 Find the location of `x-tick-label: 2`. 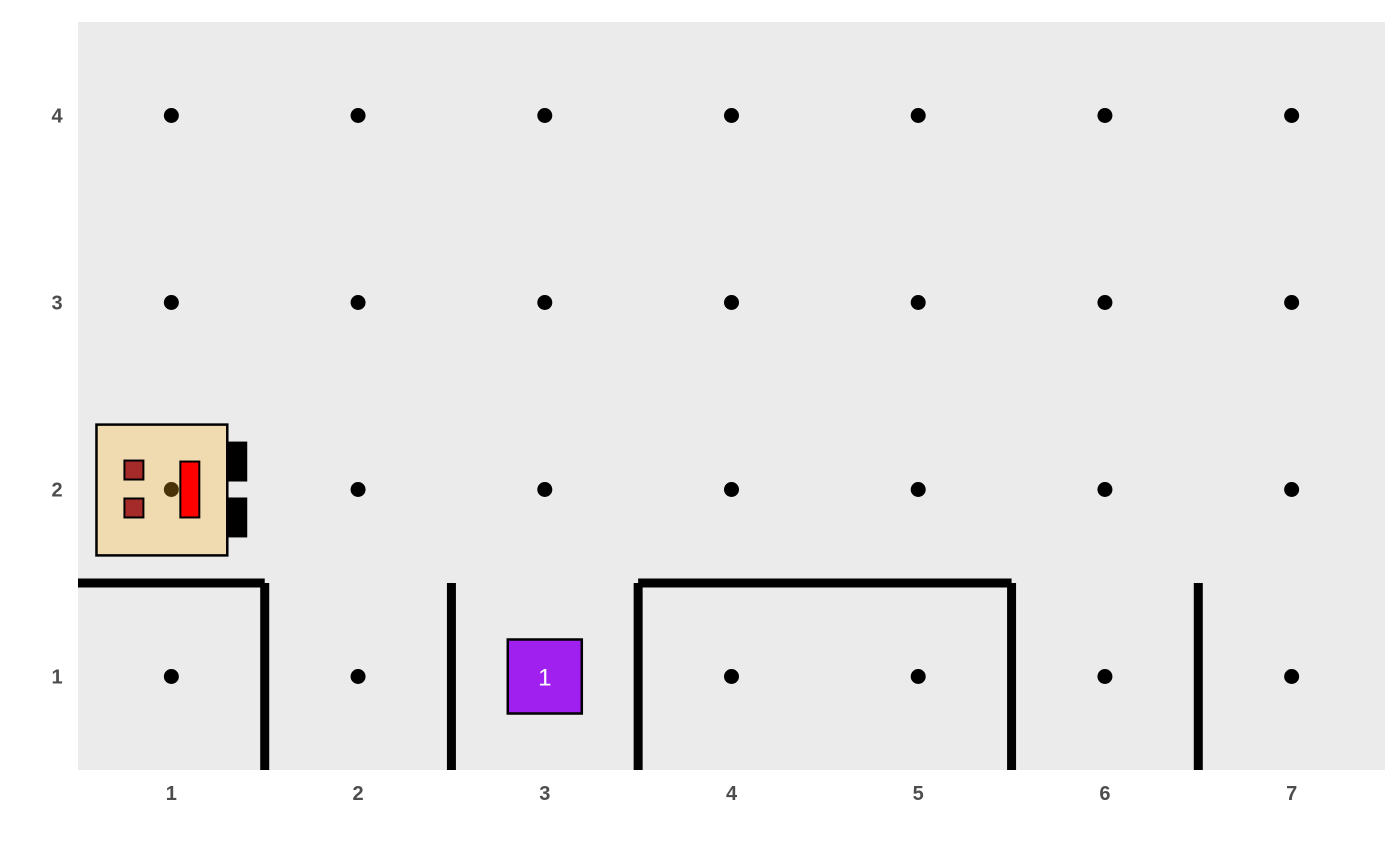

x-tick-label: 2 is located at coordinates (358, 794).